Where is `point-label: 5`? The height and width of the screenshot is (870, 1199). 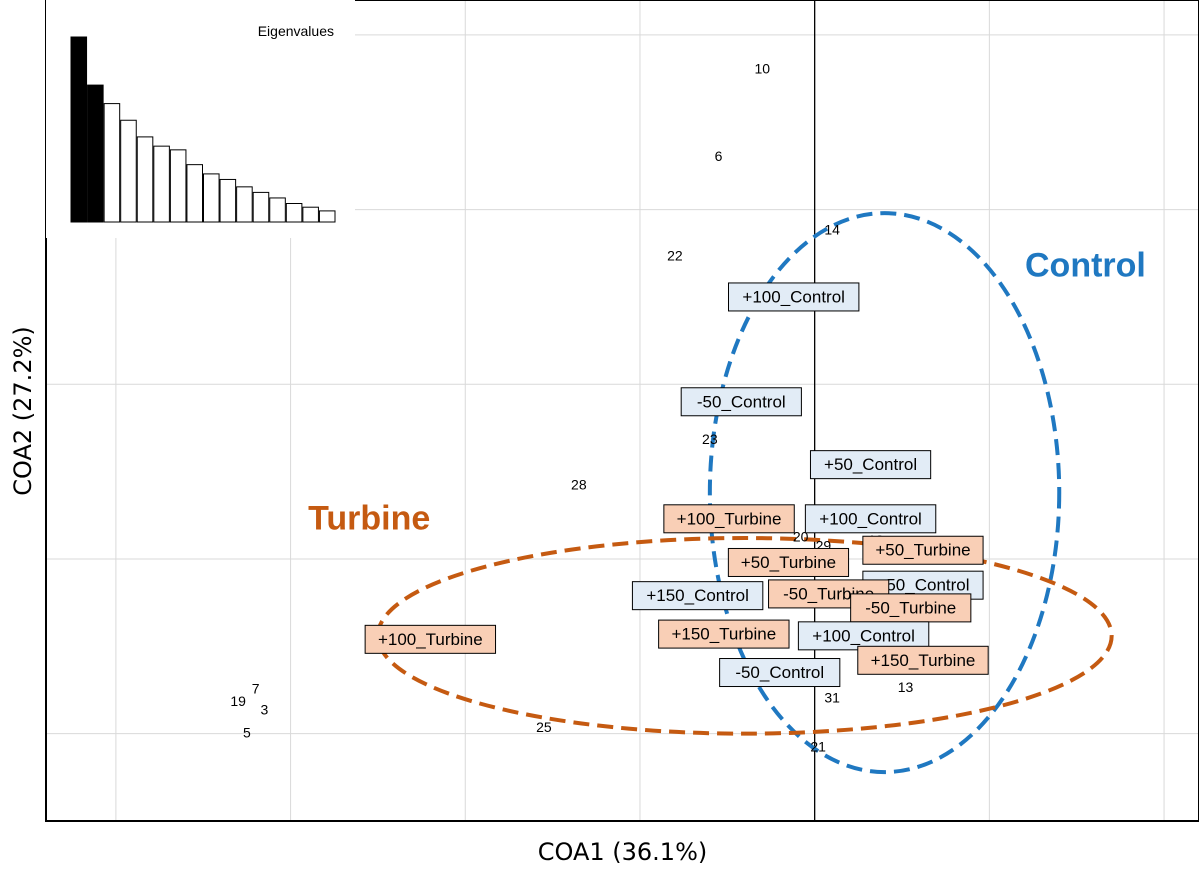 point-label: 5 is located at coordinates (247, 732).